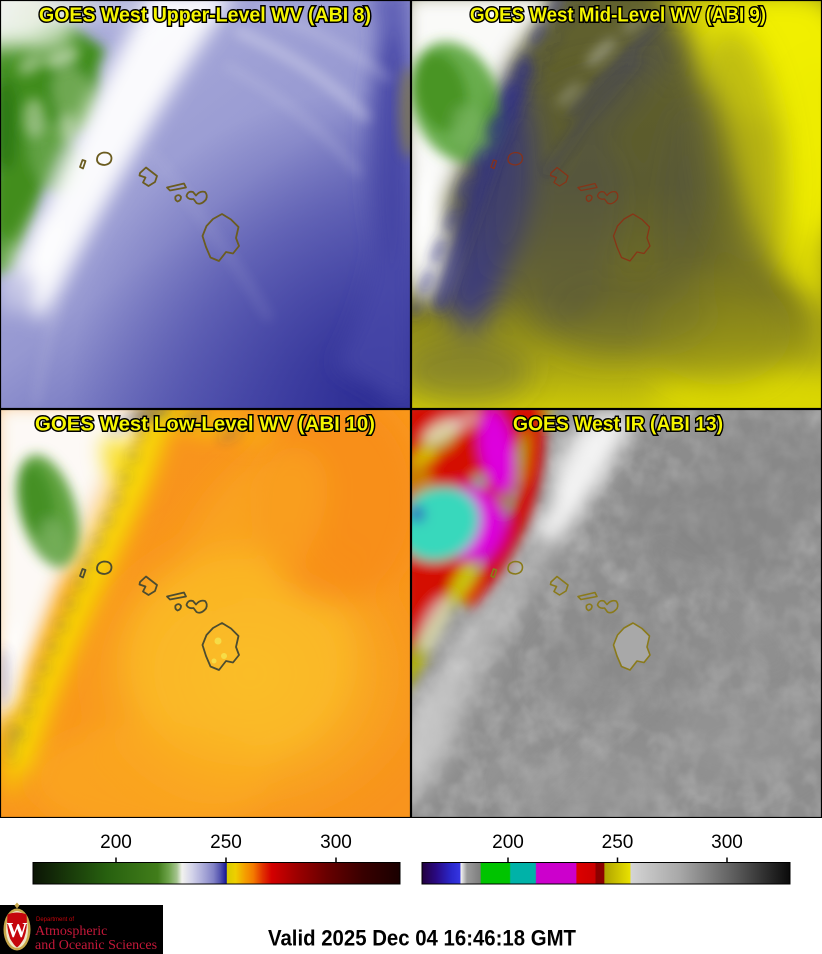 The image size is (822, 954). Describe the element at coordinates (71, 931) in the screenshot. I see `svg-text: Atmospheric` at that location.